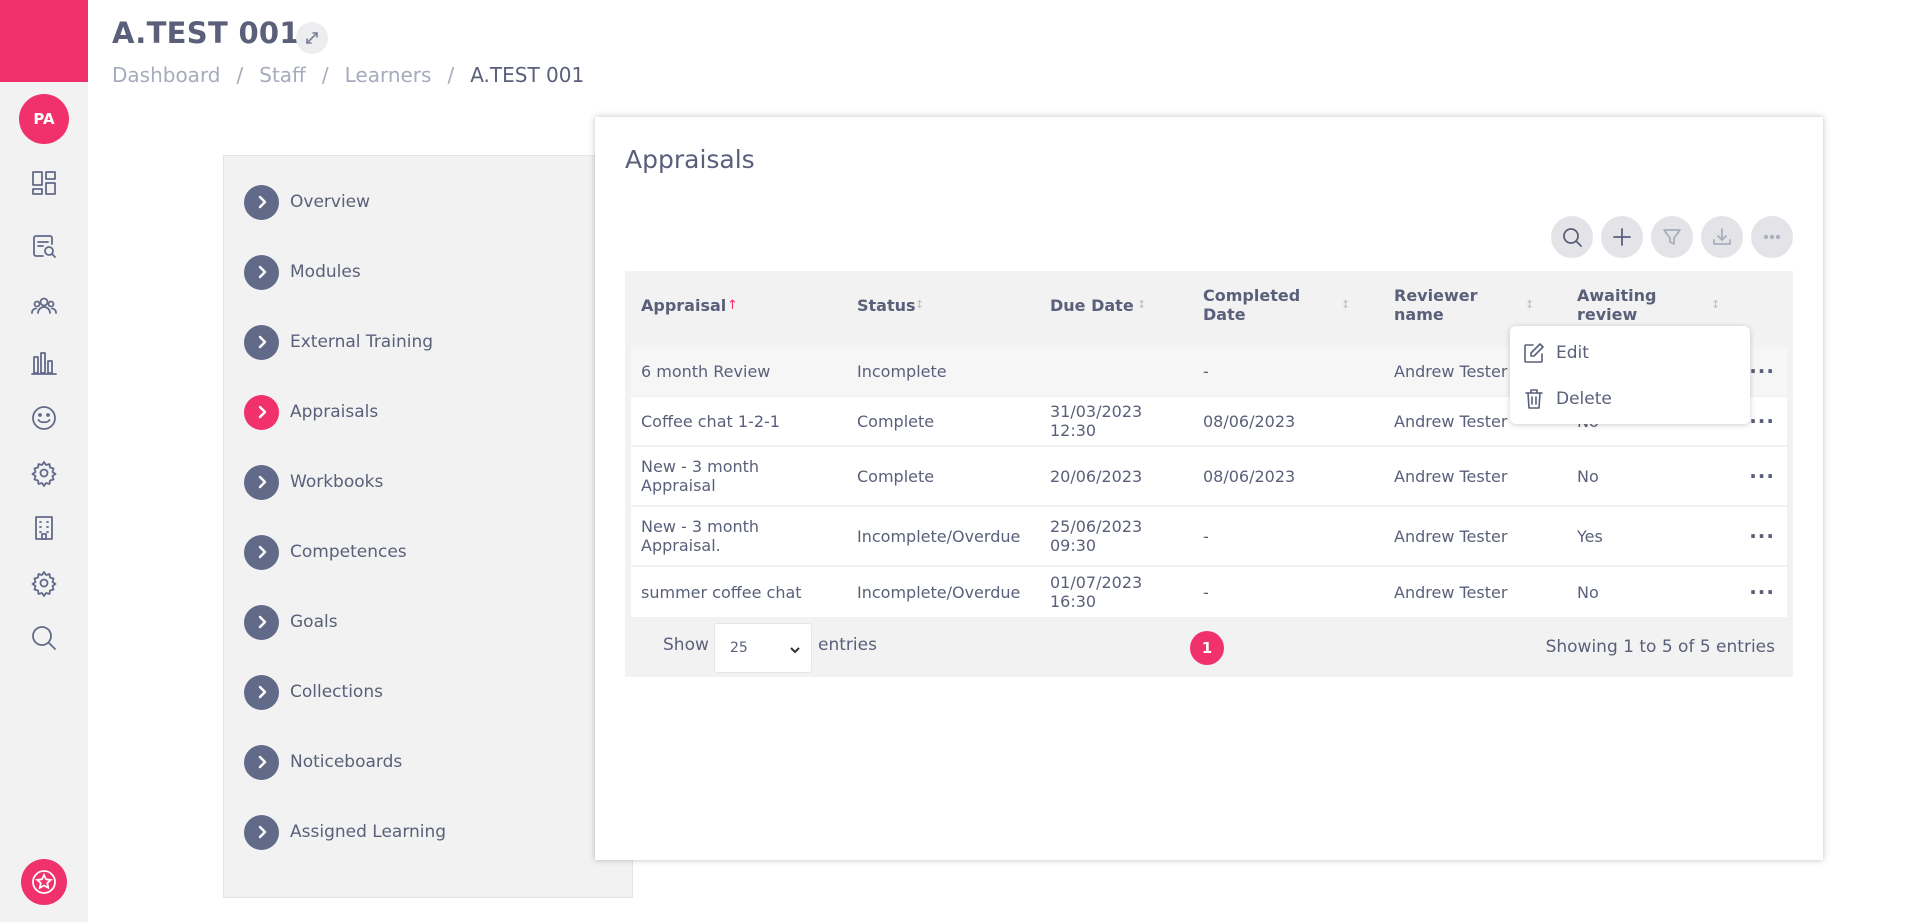 This screenshot has width=1918, height=922. Describe the element at coordinates (1249, 421) in the screenshot. I see `cell-completed-date: 08/06/2023` at that location.